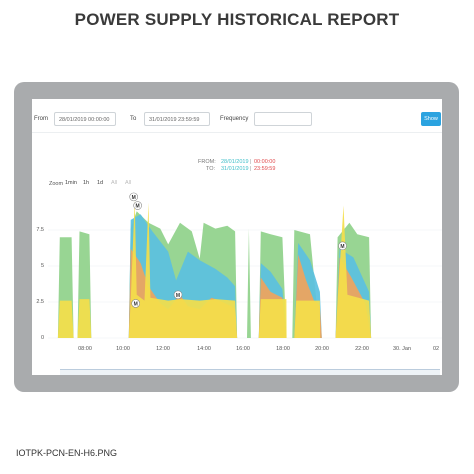 The image size is (474, 474). What do you see at coordinates (237, 132) in the screenshot?
I see `header-divider` at bounding box center [237, 132].